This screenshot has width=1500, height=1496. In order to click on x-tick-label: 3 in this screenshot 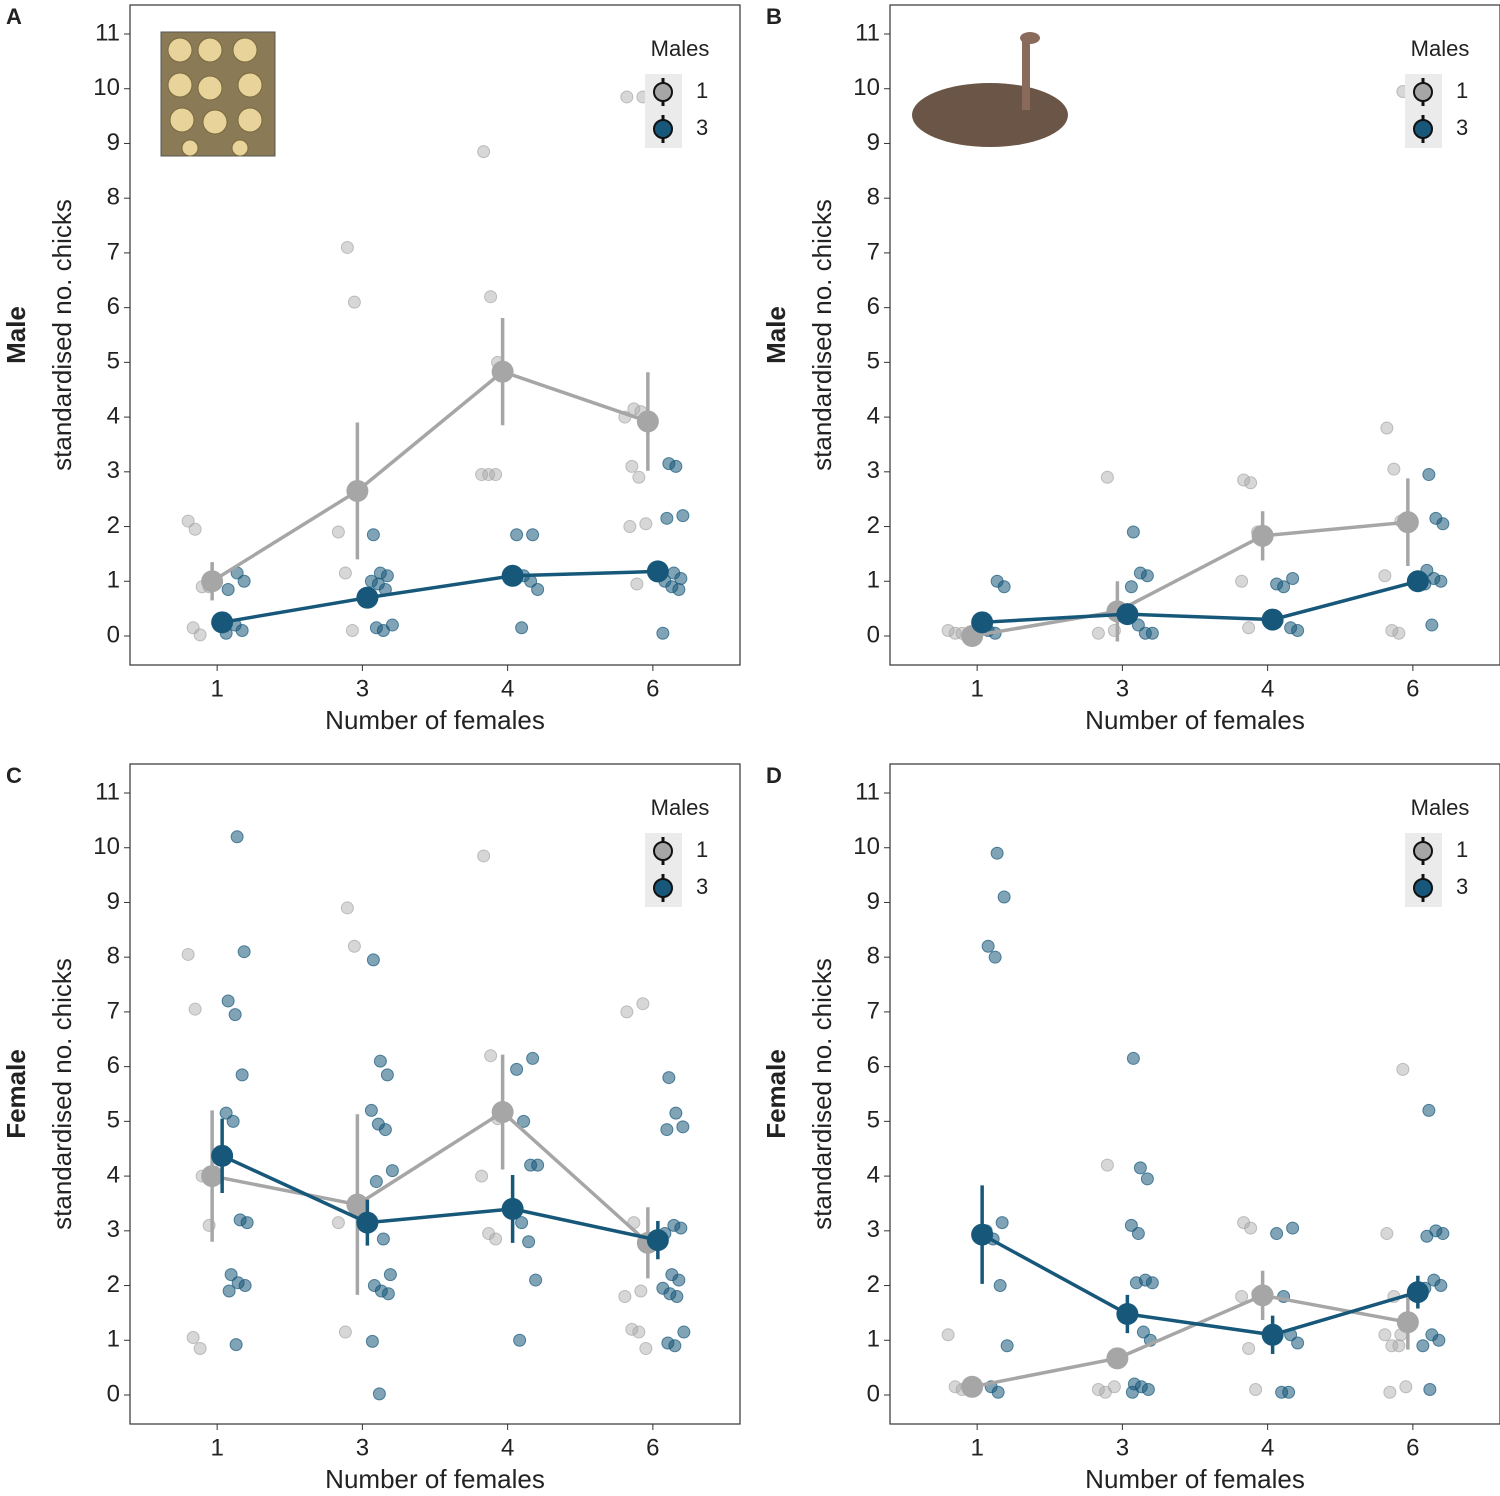, I will do `click(362, 1447)`.